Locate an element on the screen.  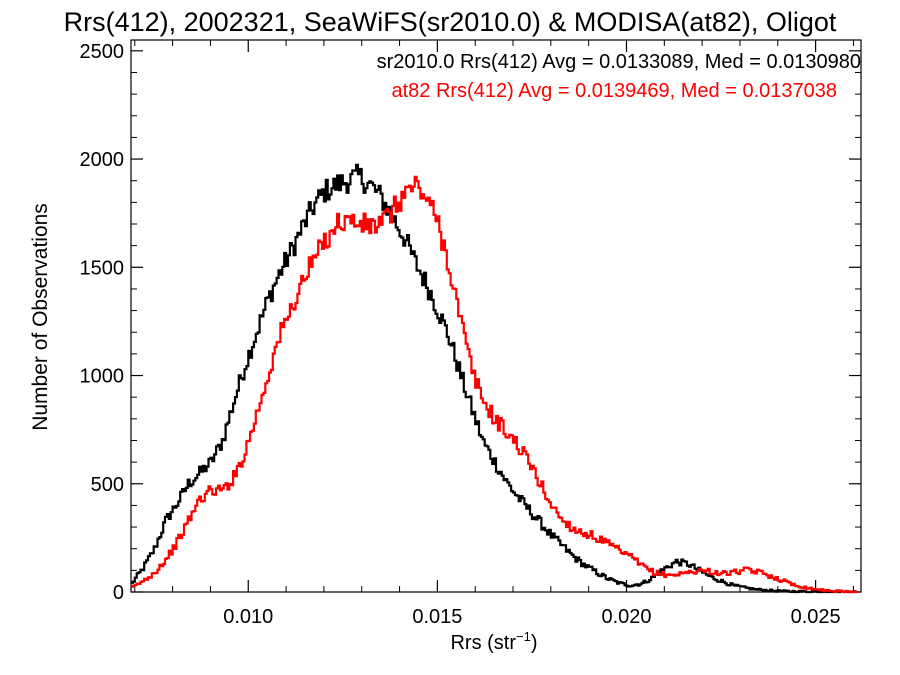
x-tick-label: 0.020 is located at coordinates (626, 617).